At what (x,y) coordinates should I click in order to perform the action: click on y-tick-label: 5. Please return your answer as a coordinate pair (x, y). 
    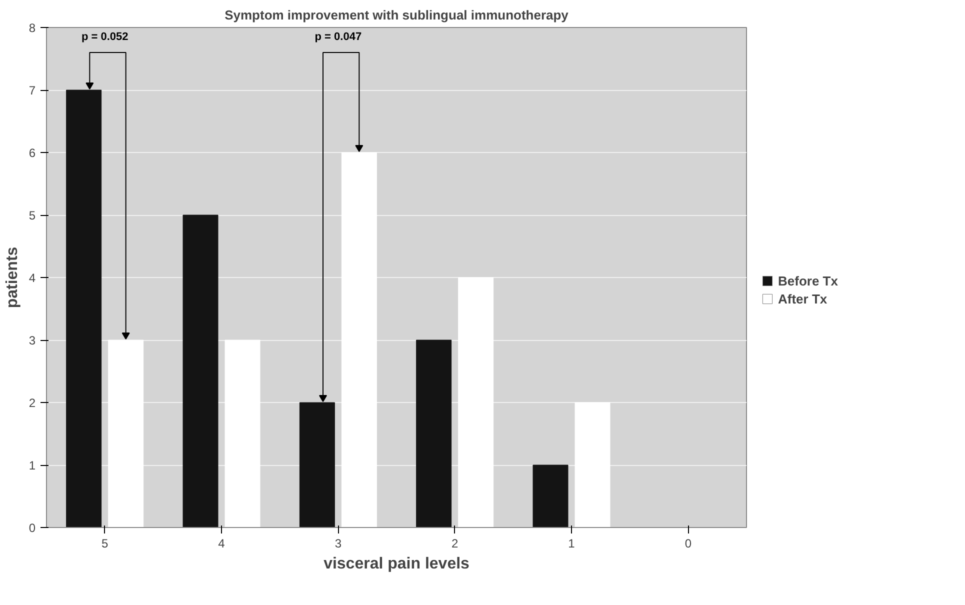
    Looking at the image, I should click on (32, 215).